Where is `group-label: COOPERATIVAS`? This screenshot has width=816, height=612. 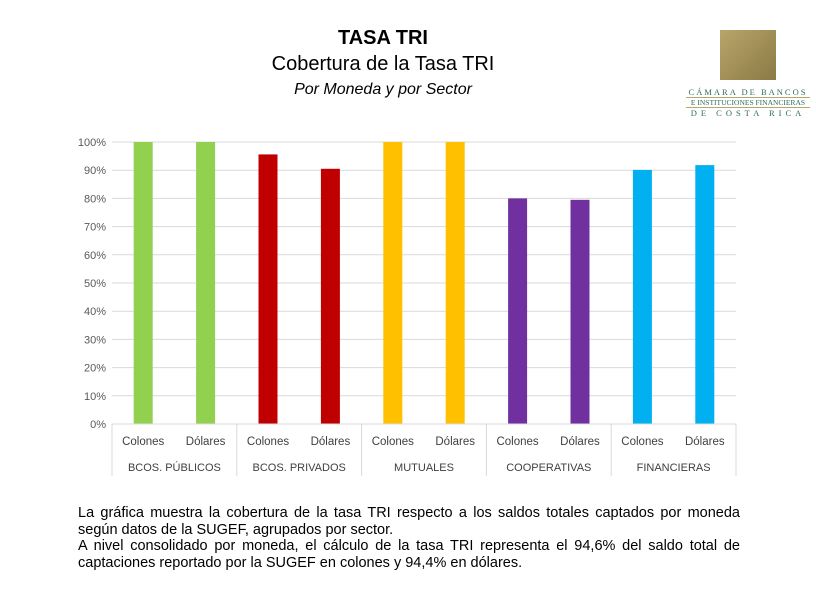 group-label: COOPERATIVAS is located at coordinates (548, 468).